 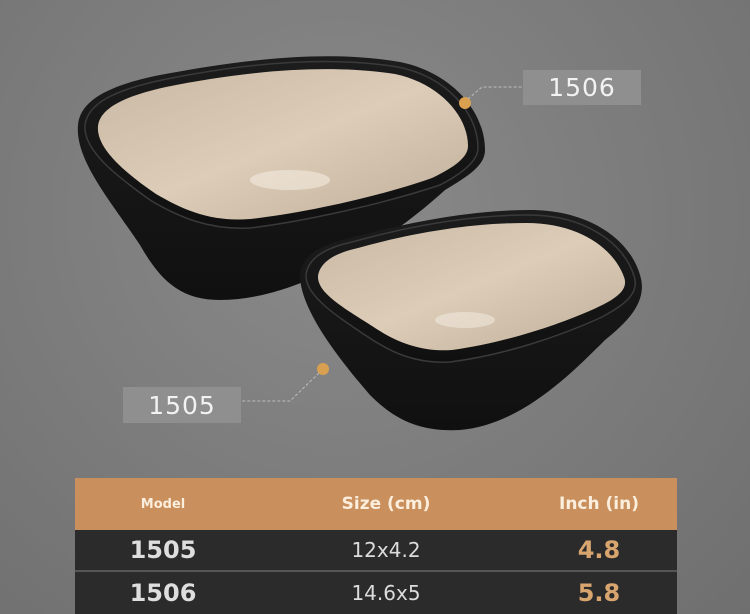 I want to click on row-divider, so click(x=376, y=571).